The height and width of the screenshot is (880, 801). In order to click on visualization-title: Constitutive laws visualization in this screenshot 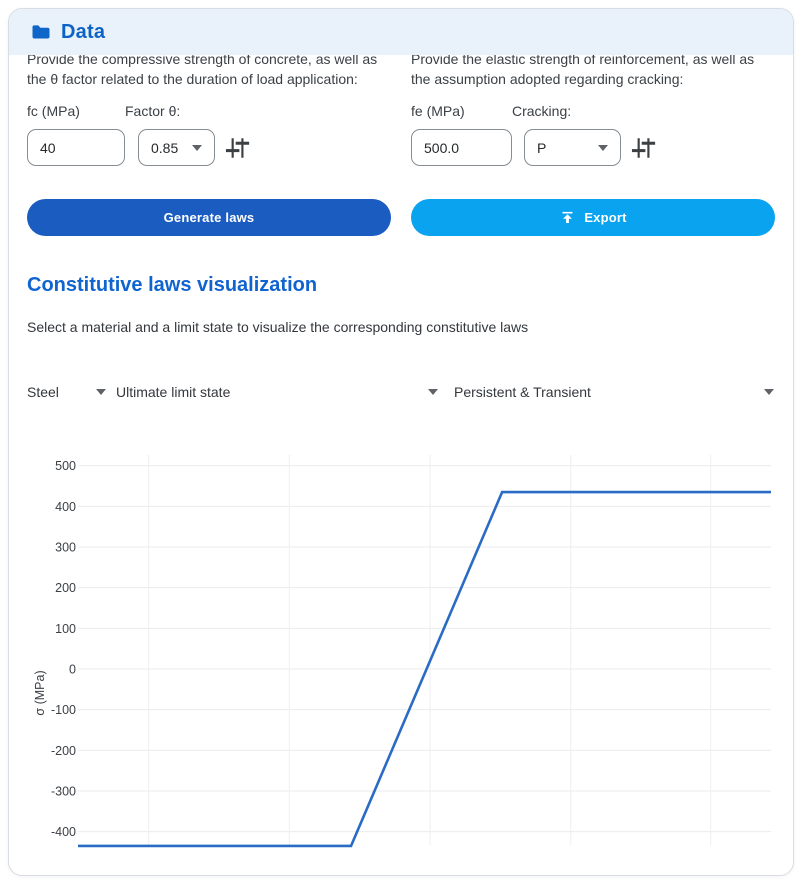, I will do `click(172, 285)`.